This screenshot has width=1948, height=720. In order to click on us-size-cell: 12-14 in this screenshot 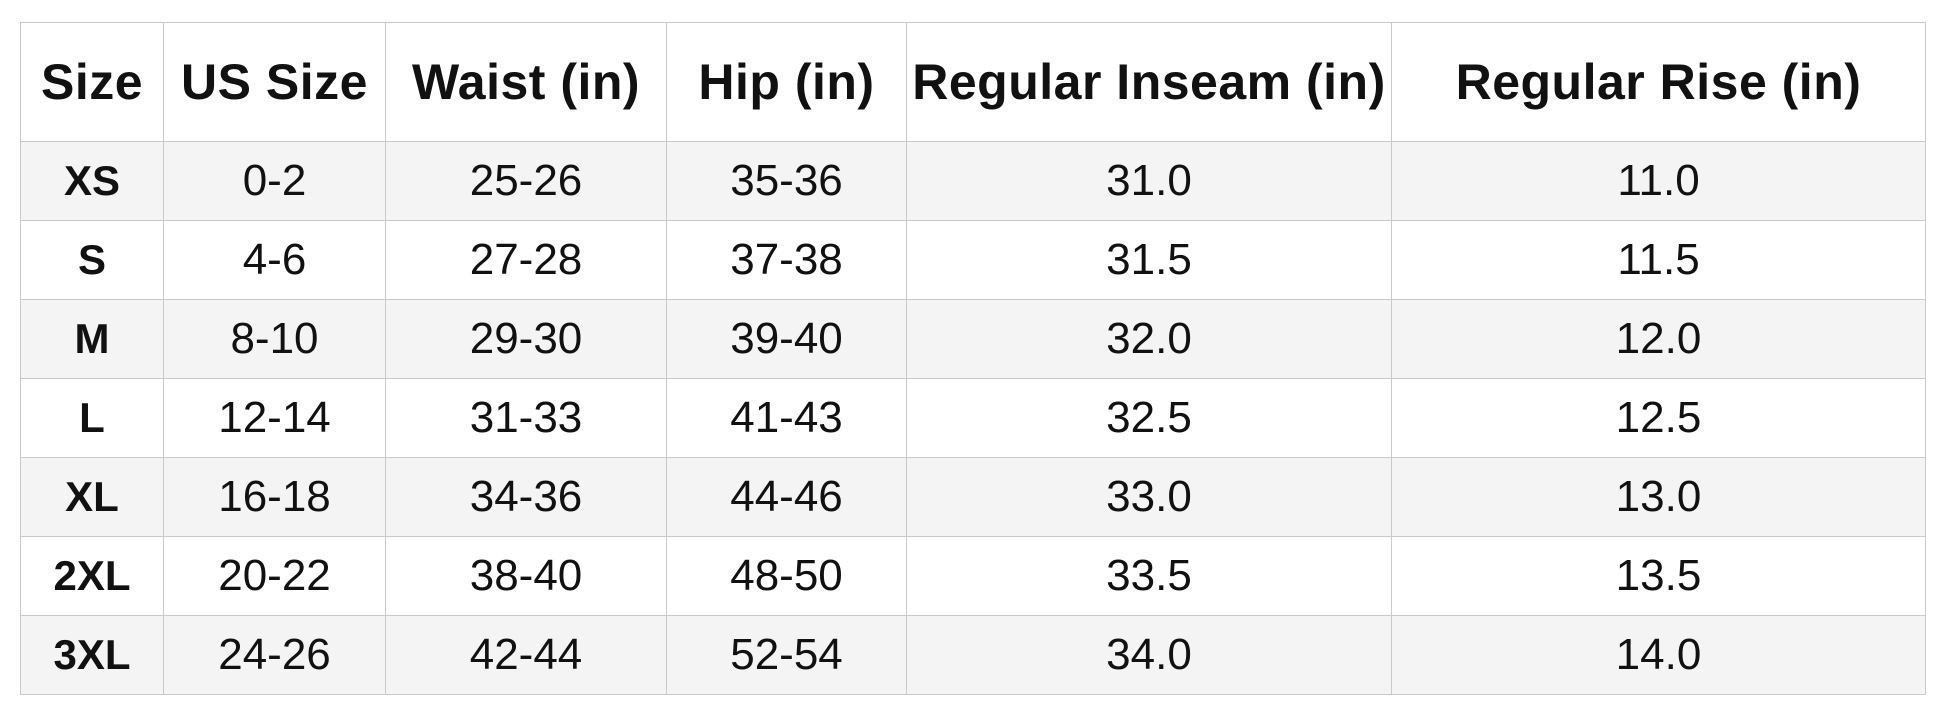, I will do `click(274, 418)`.